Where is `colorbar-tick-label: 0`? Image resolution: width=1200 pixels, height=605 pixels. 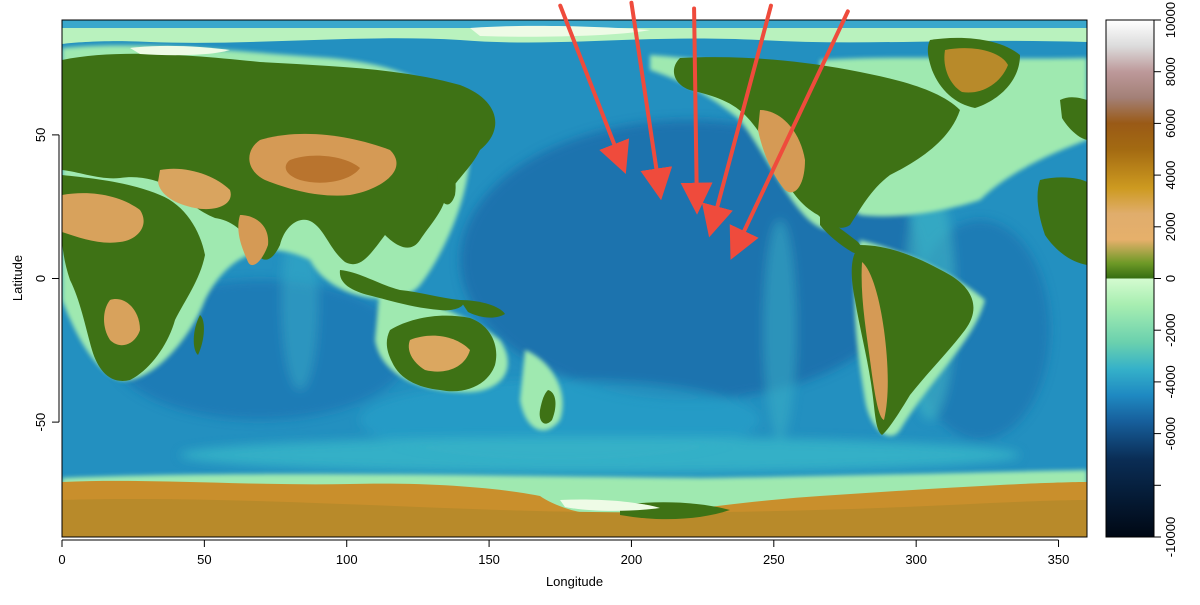
colorbar-tick-label: 0 is located at coordinates (1170, 278).